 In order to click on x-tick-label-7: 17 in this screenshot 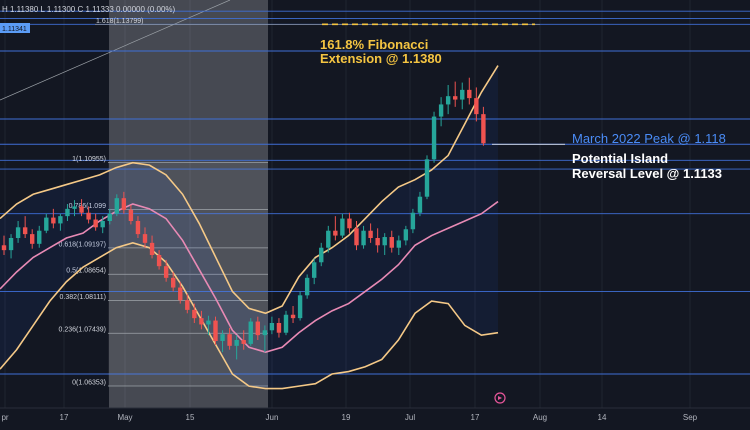, I will do `click(475, 417)`.